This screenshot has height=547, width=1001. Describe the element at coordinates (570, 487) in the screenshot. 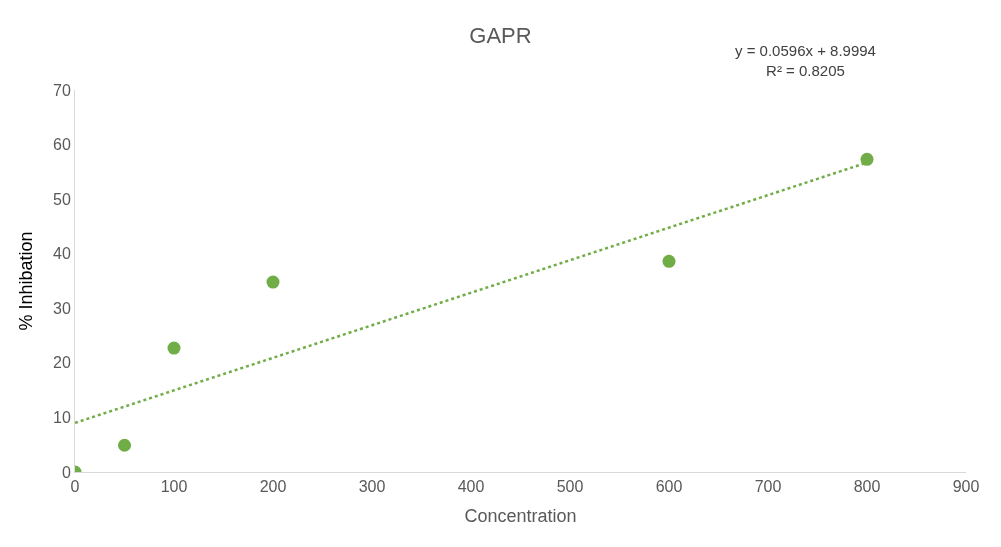

I see `x-tick-label: 500` at that location.